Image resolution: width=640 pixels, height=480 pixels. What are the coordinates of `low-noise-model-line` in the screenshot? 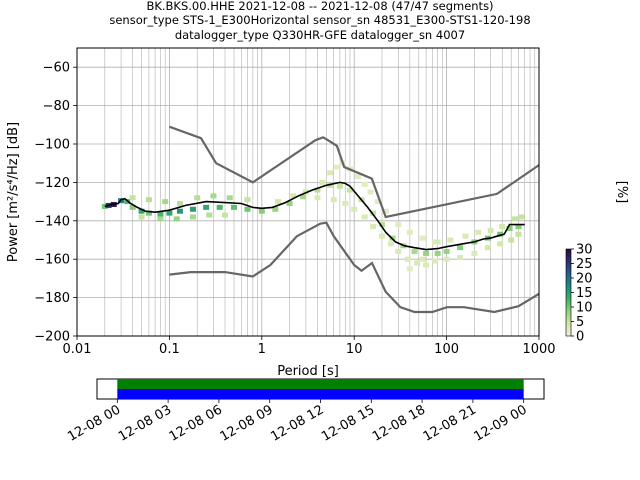 It's located at (354, 267).